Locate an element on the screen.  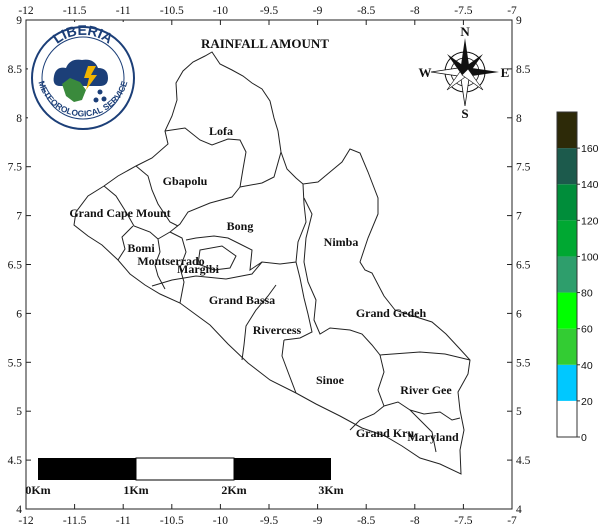
x-tick-label-bottom: -9.5 is located at coordinates (269, 521).